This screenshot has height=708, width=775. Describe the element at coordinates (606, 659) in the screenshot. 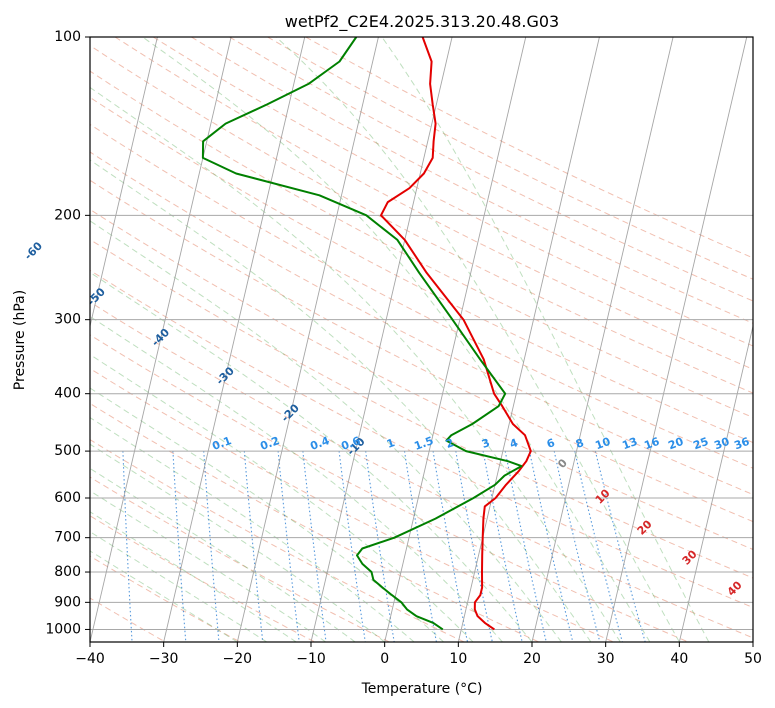

I see `x-tick-label: 30` at that location.